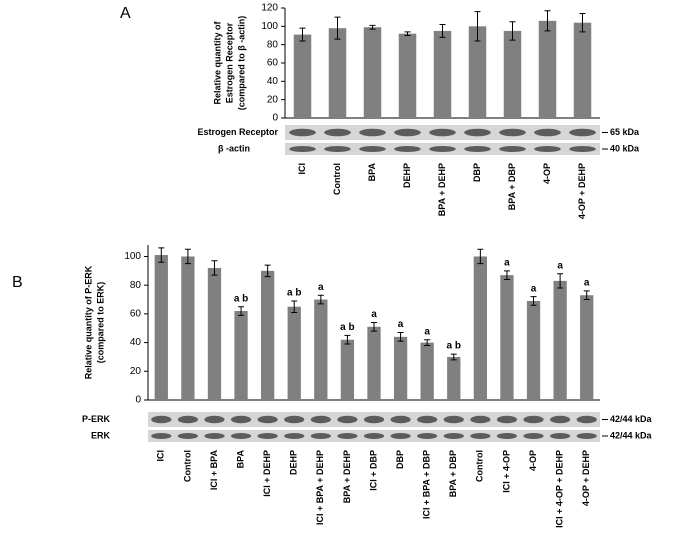 The height and width of the screenshot is (538, 681). Describe the element at coordinates (273, 81) in the screenshot. I see `y-tick-label: 40` at that location.